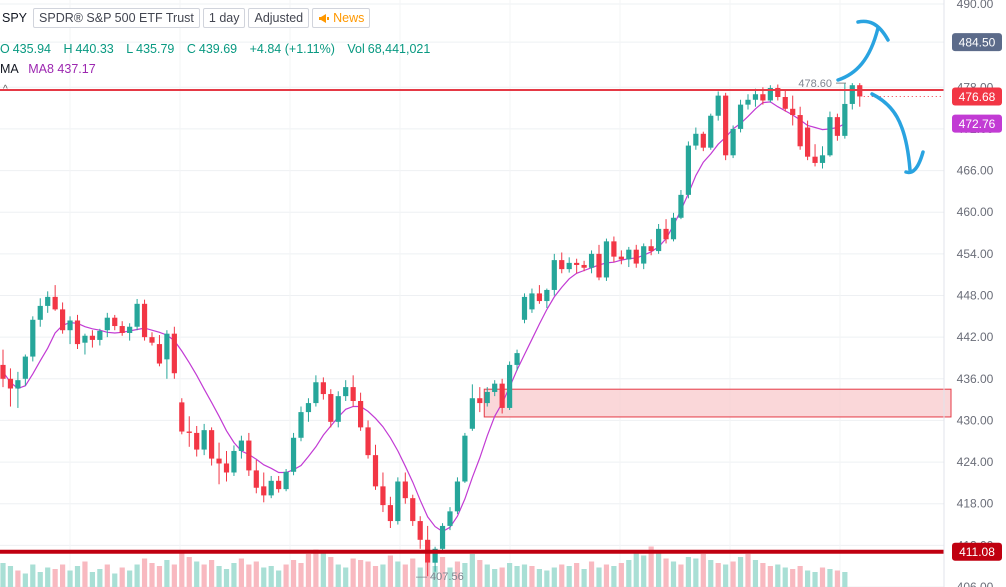 The image size is (1006, 587). What do you see at coordinates (5, 89) in the screenshot?
I see `collapse-legend-button: ^` at bounding box center [5, 89].